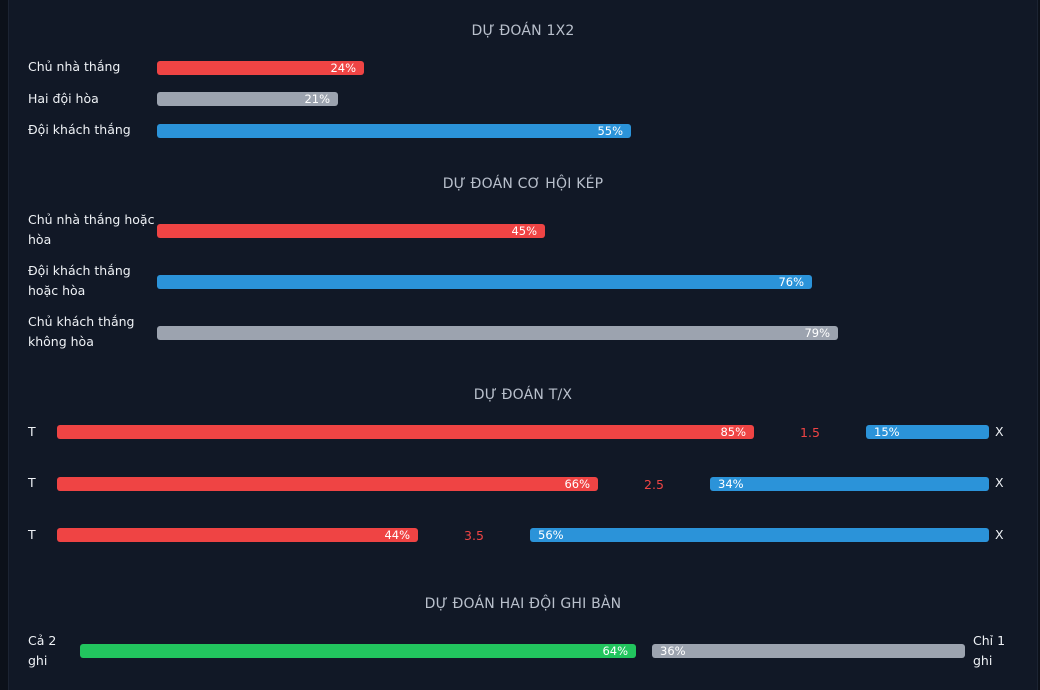 The width and height of the screenshot is (1040, 690). I want to click on label-line: Đội khách thắng, so click(79, 270).